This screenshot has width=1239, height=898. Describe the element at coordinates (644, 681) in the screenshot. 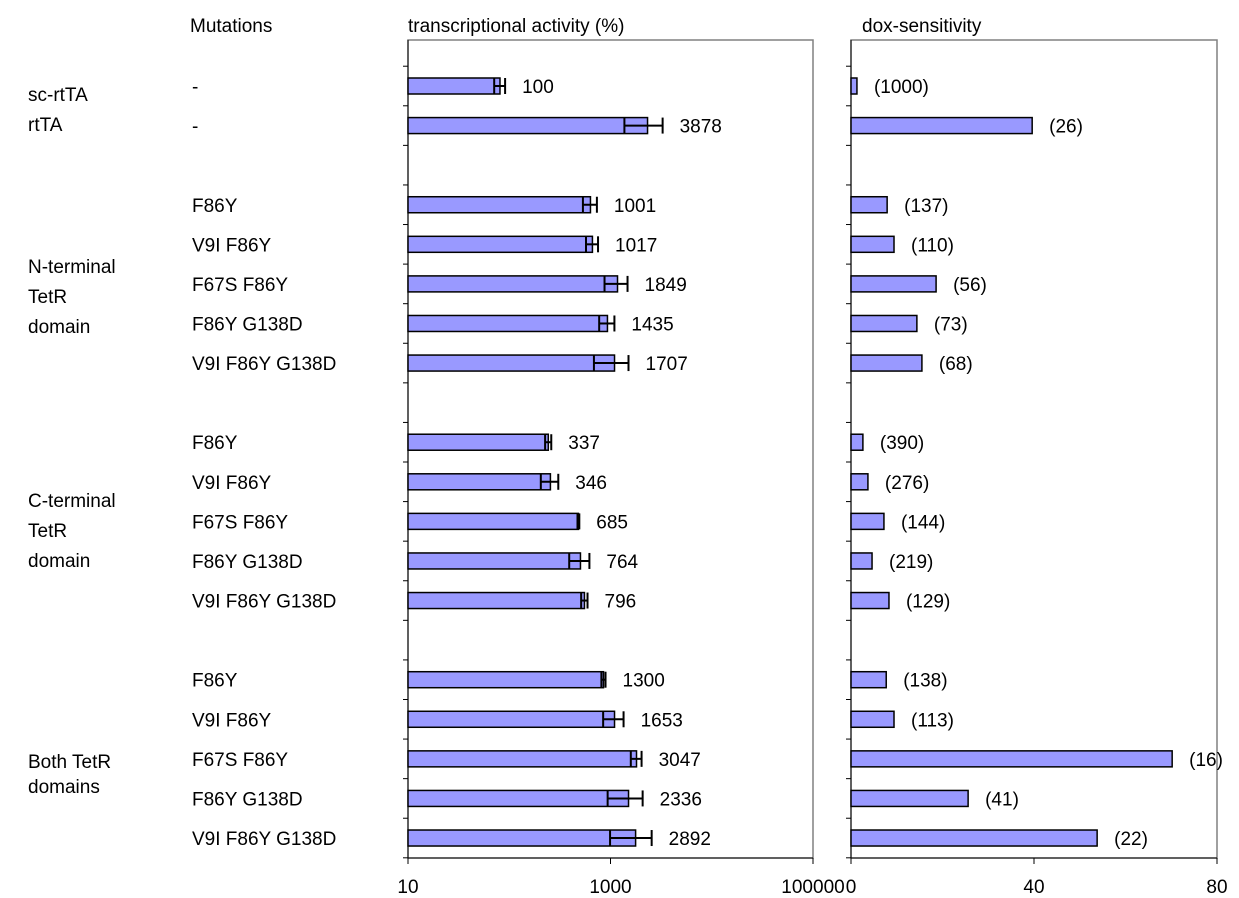

I see `data-annotation: 1300` at that location.